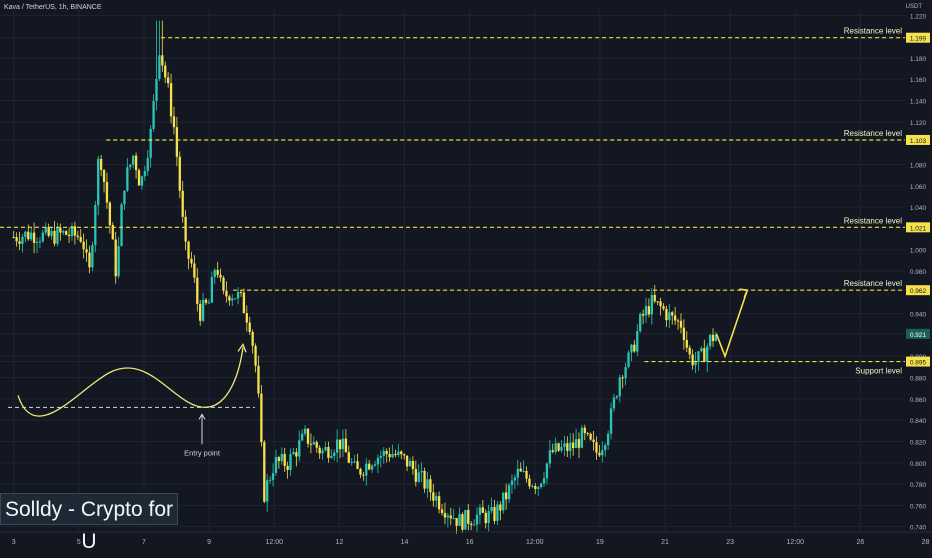 Image resolution: width=932 pixels, height=558 pixels. What do you see at coordinates (918, 272) in the screenshot?
I see `y-tick-label: 0.980` at bounding box center [918, 272].